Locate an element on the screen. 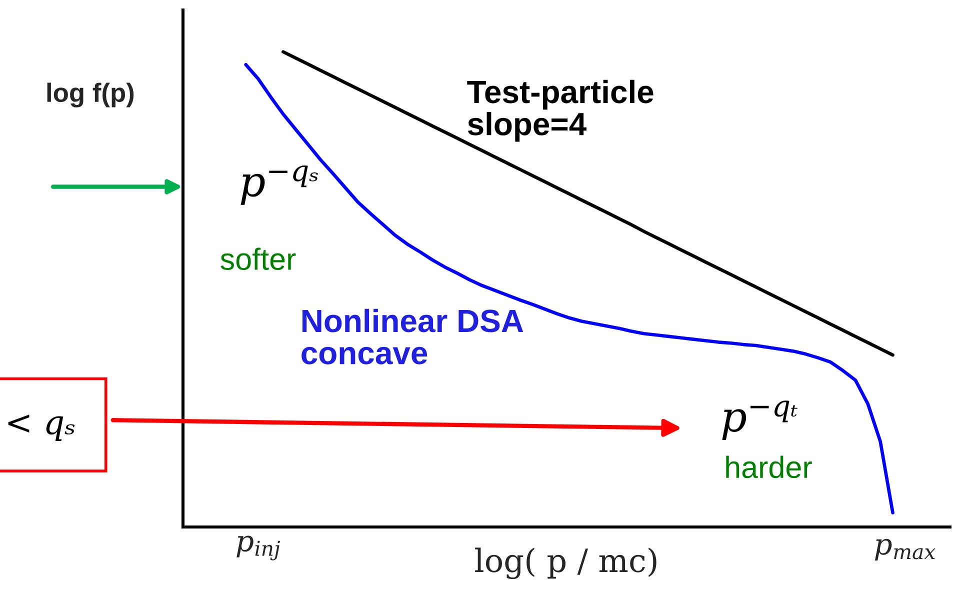 Image resolution: width=957 pixels, height=596 pixels. x-tick-label: p$_{max}$ is located at coordinates (905, 549).